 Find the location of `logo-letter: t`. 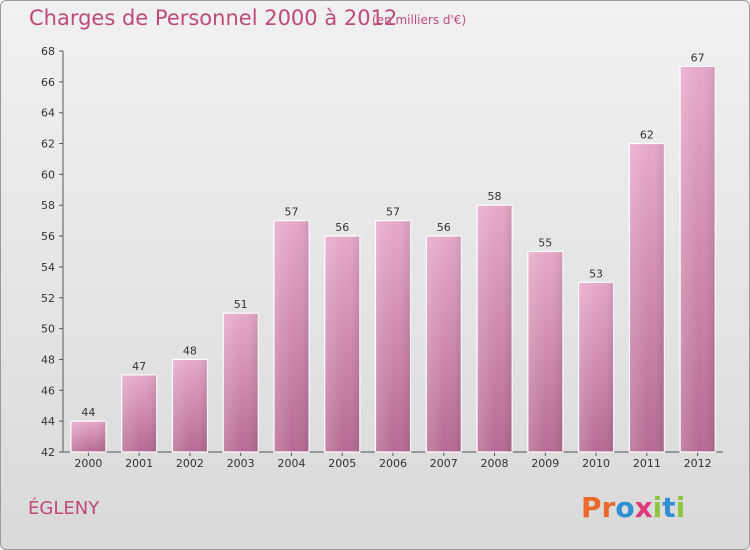

logo-letter: t is located at coordinates (669, 507).